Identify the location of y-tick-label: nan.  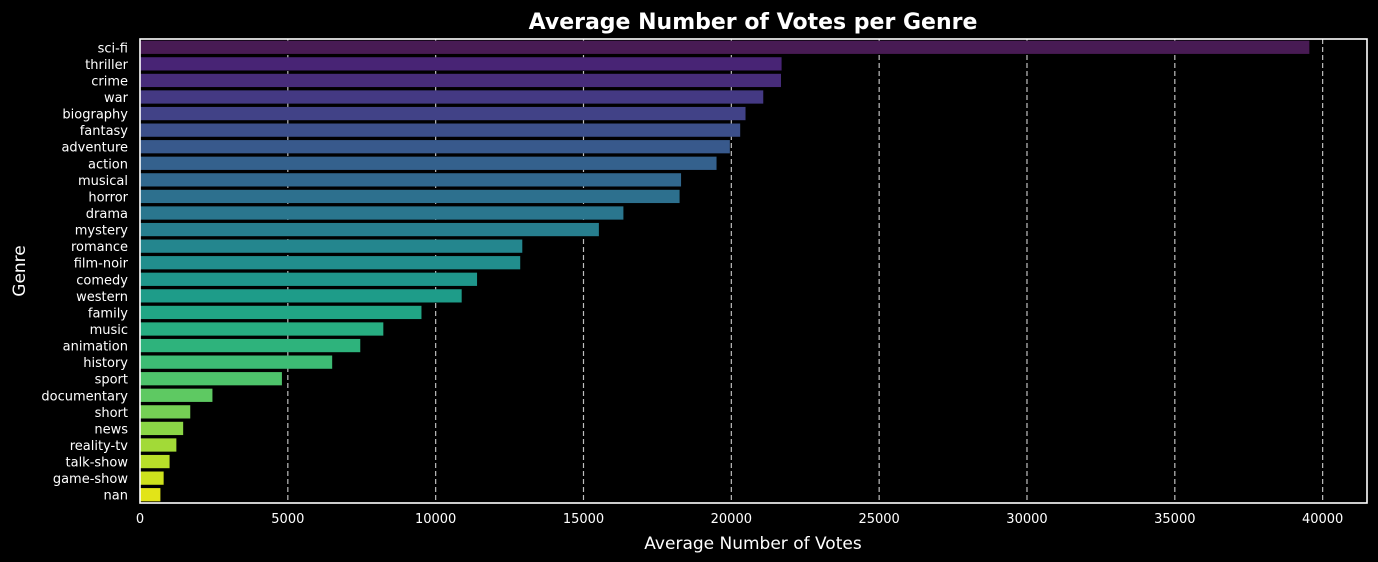
(116, 496).